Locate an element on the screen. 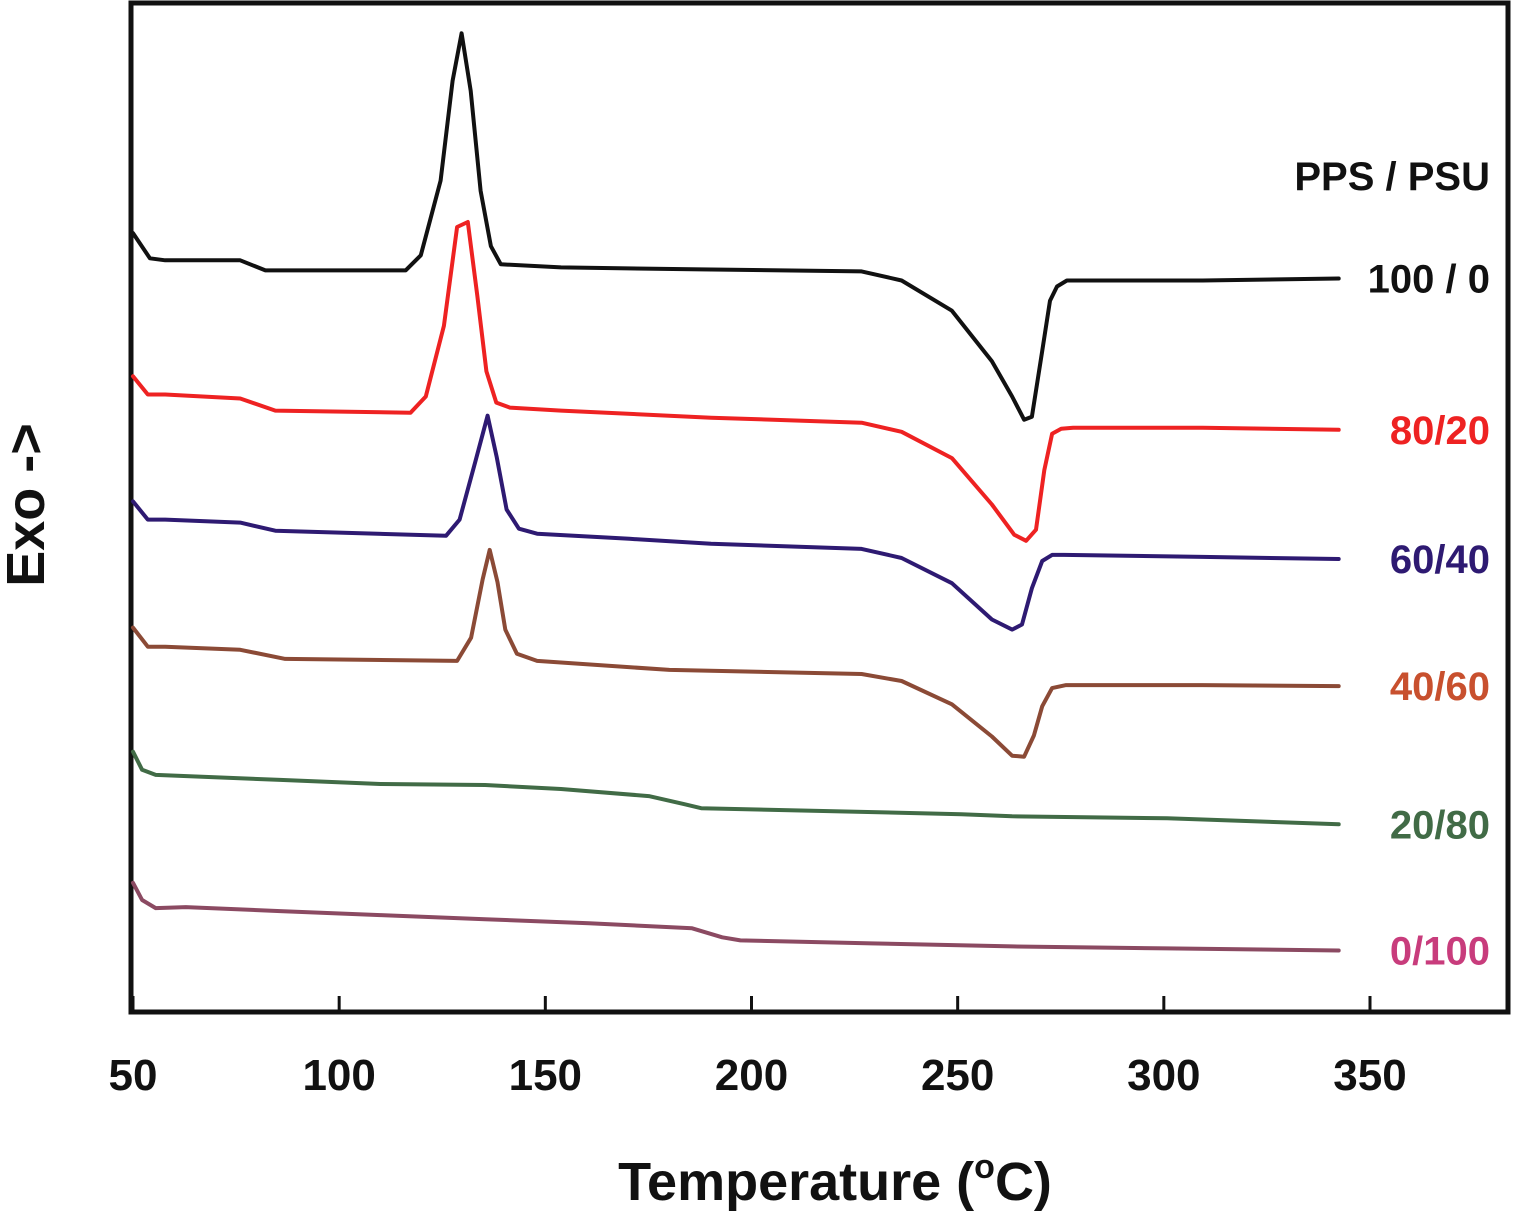 The height and width of the screenshot is (1216, 1536). x-tick-label-350: 350 is located at coordinates (1369, 1075).